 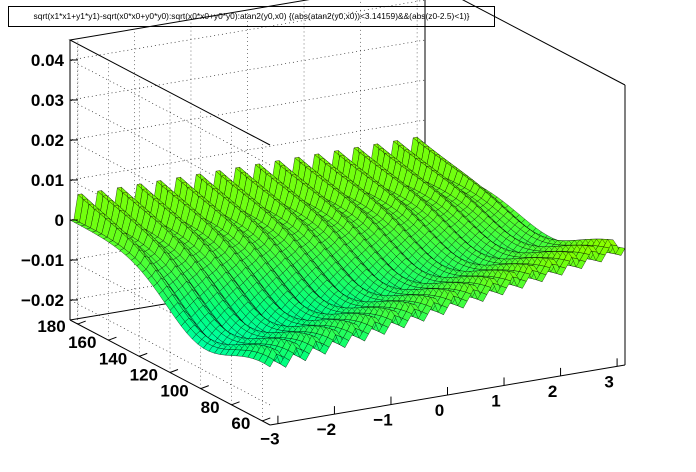 What do you see at coordinates (240, 423) in the screenshot?
I see `y-tick-label: 60` at bounding box center [240, 423].